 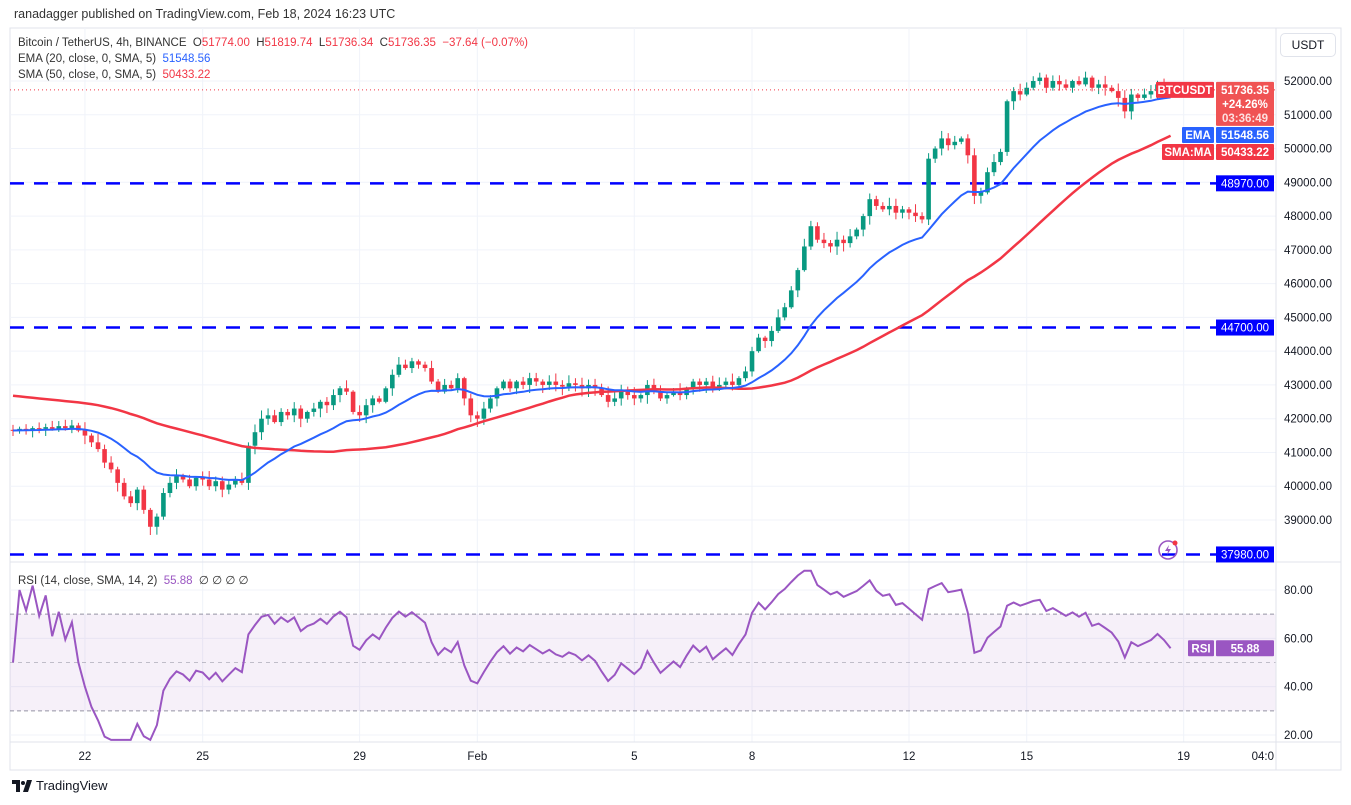 I want to click on sma-label: SMA (50, close, 0, SMA, 5), so click(x=87, y=75).